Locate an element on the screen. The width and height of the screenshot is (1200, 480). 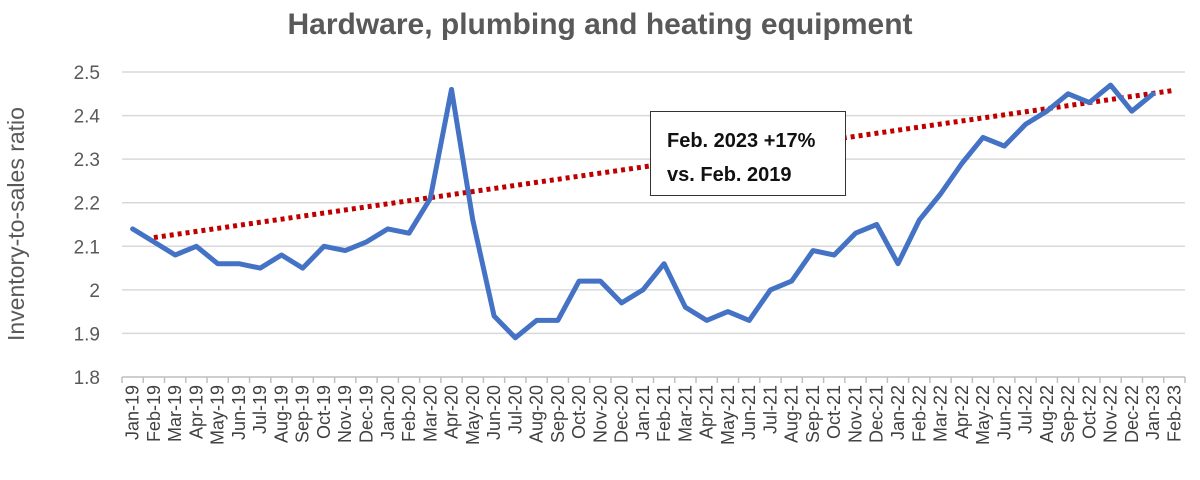
y-tick-label: 2 is located at coordinates (94, 291).